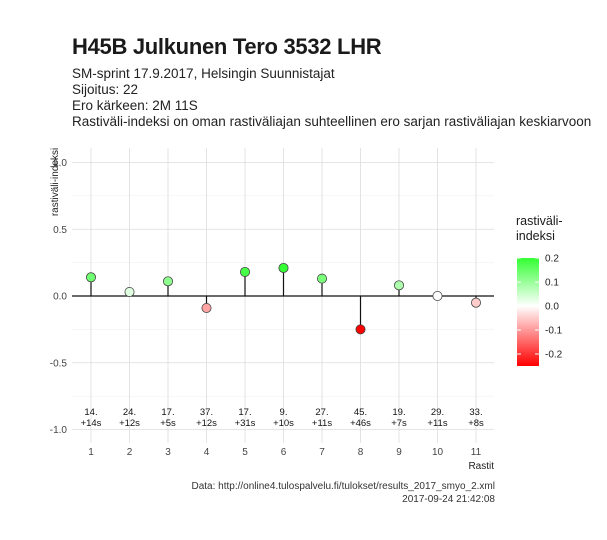  What do you see at coordinates (399, 423) in the screenshot?
I see `annotation-time-diff: +7s` at bounding box center [399, 423].